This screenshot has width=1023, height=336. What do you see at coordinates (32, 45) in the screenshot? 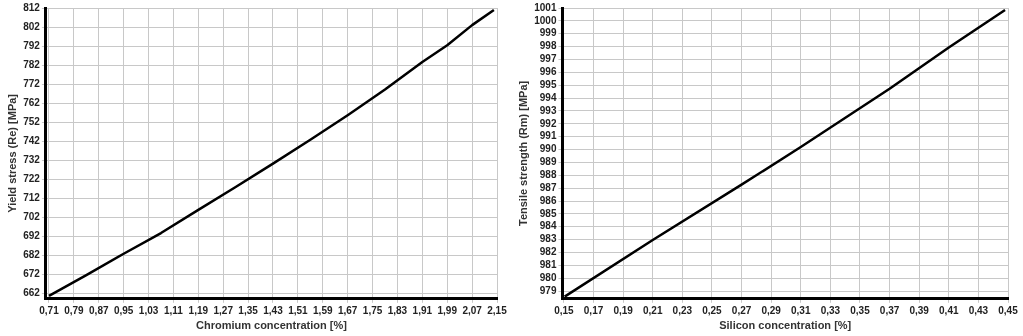
I see `y-tick-label: 792` at bounding box center [32, 45].